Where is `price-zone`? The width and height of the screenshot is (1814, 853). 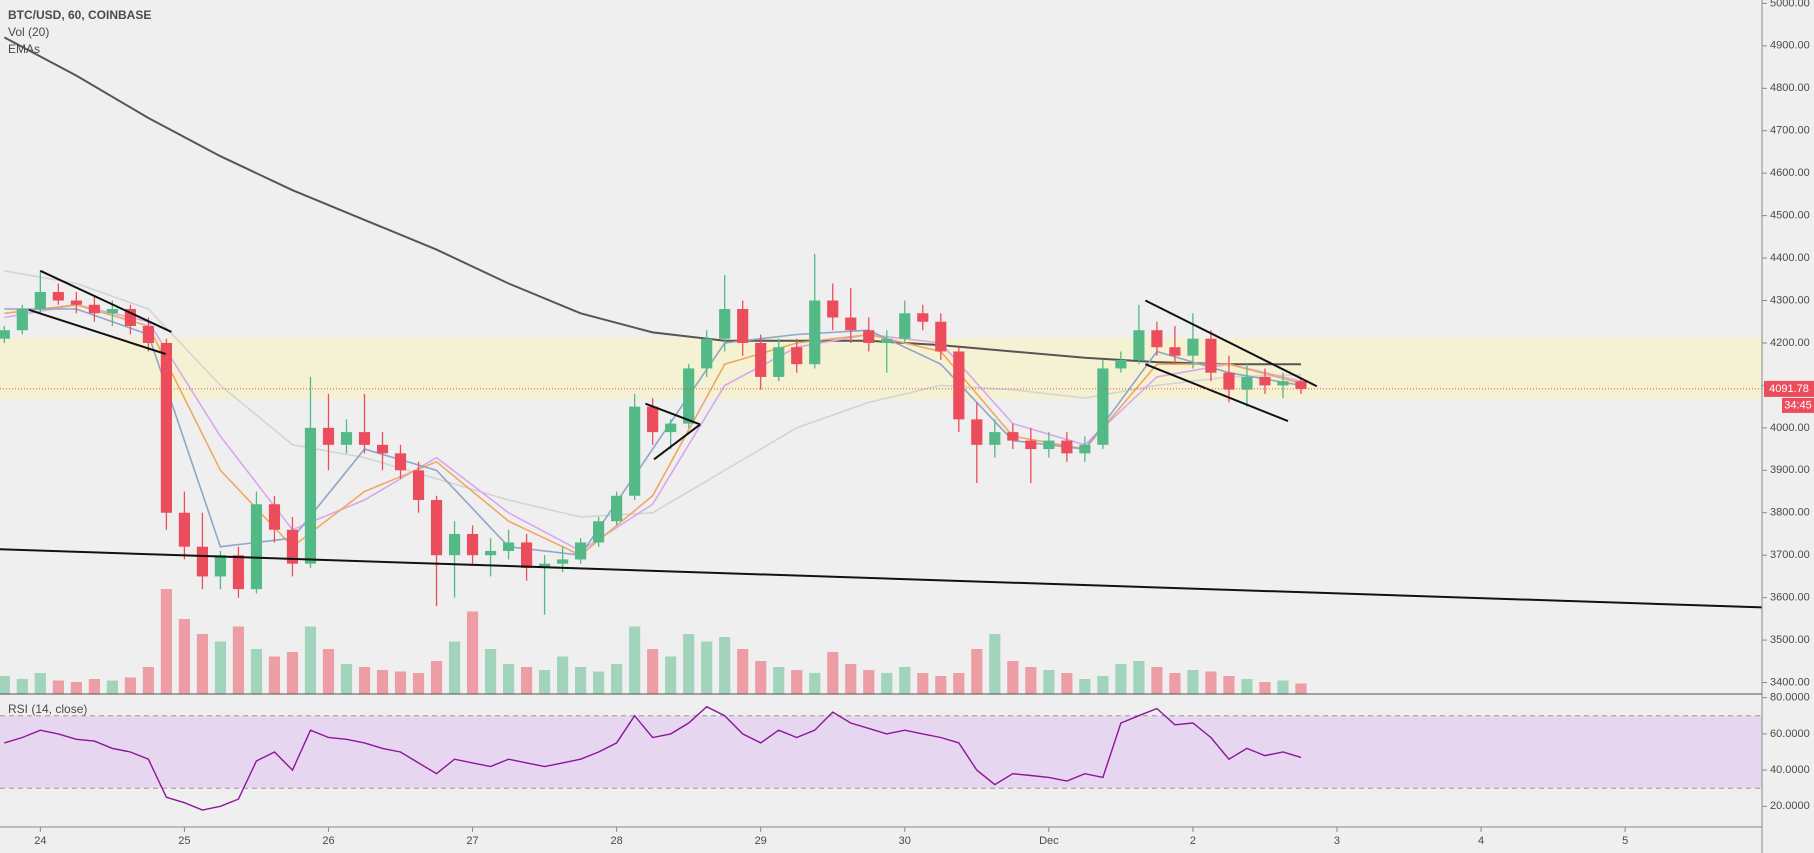
price-zone is located at coordinates (881, 368).